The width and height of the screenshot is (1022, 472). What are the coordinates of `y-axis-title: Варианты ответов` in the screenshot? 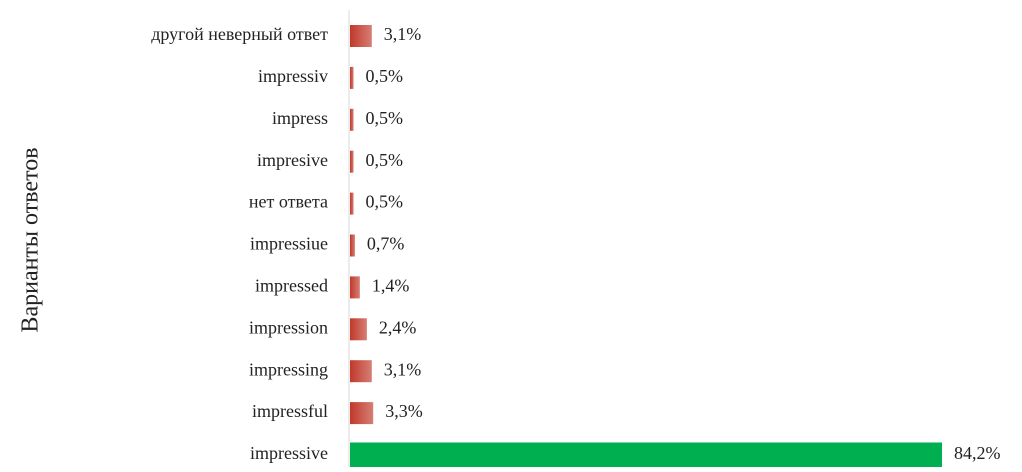 It's located at (31, 239).